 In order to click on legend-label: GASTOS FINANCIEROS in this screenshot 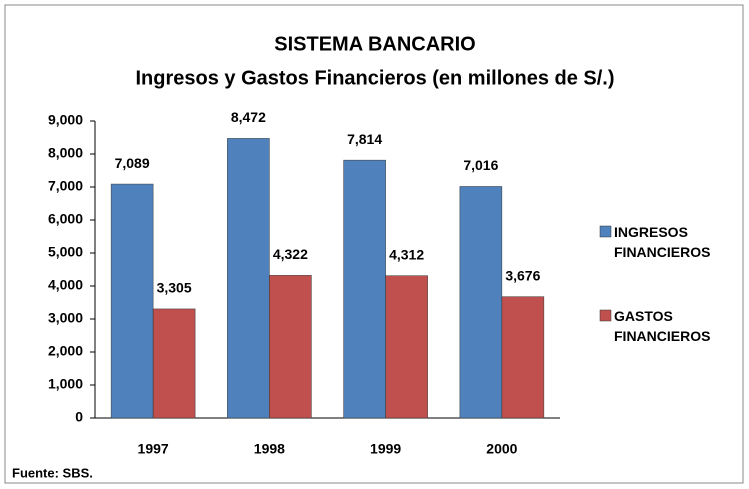, I will do `click(662, 326)`.